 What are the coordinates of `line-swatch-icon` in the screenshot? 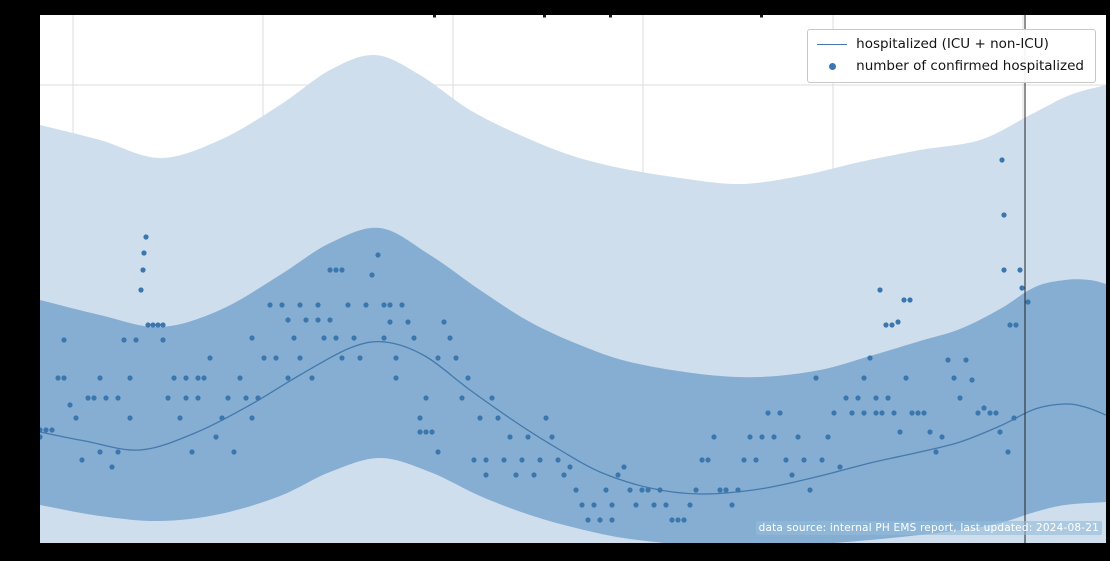 It's located at (832, 44).